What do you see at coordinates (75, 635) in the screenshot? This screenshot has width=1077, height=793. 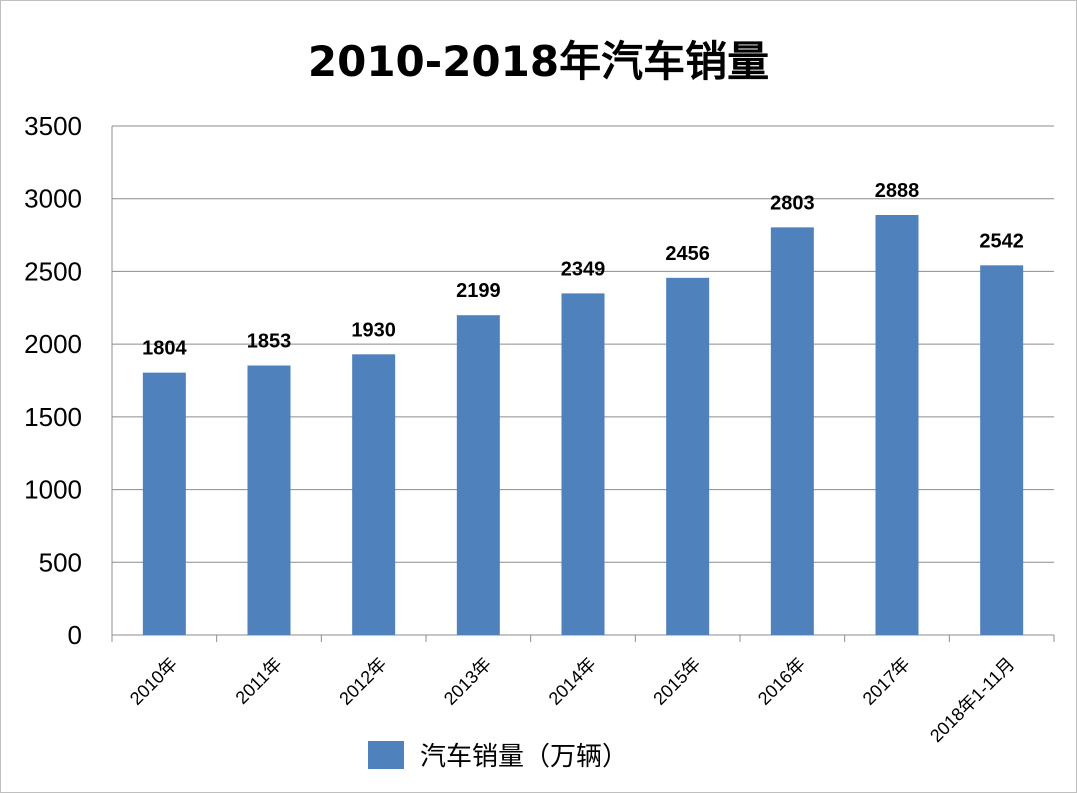 I see `y-tick-label: 0` at bounding box center [75, 635].